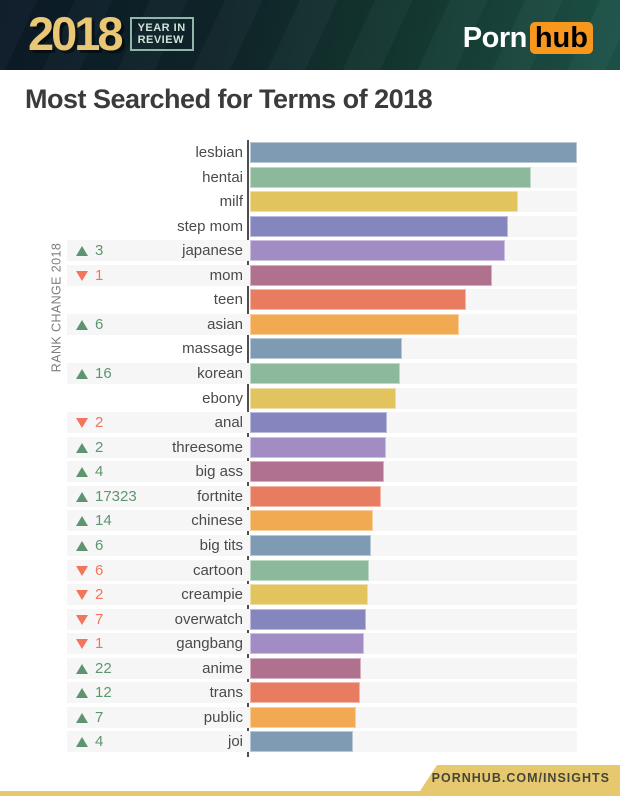  I want to click on bar-label: mom, so click(226, 275).